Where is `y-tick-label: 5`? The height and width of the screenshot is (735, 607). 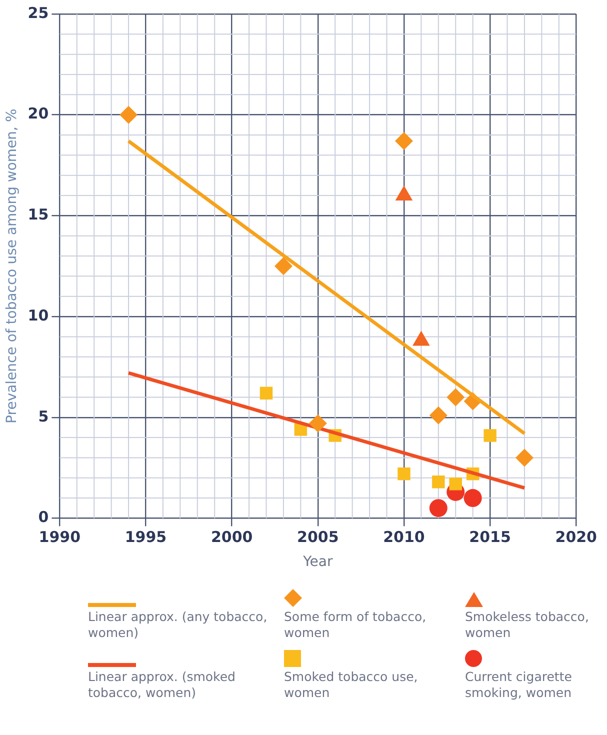
y-tick-label: 5 is located at coordinates (43, 416).